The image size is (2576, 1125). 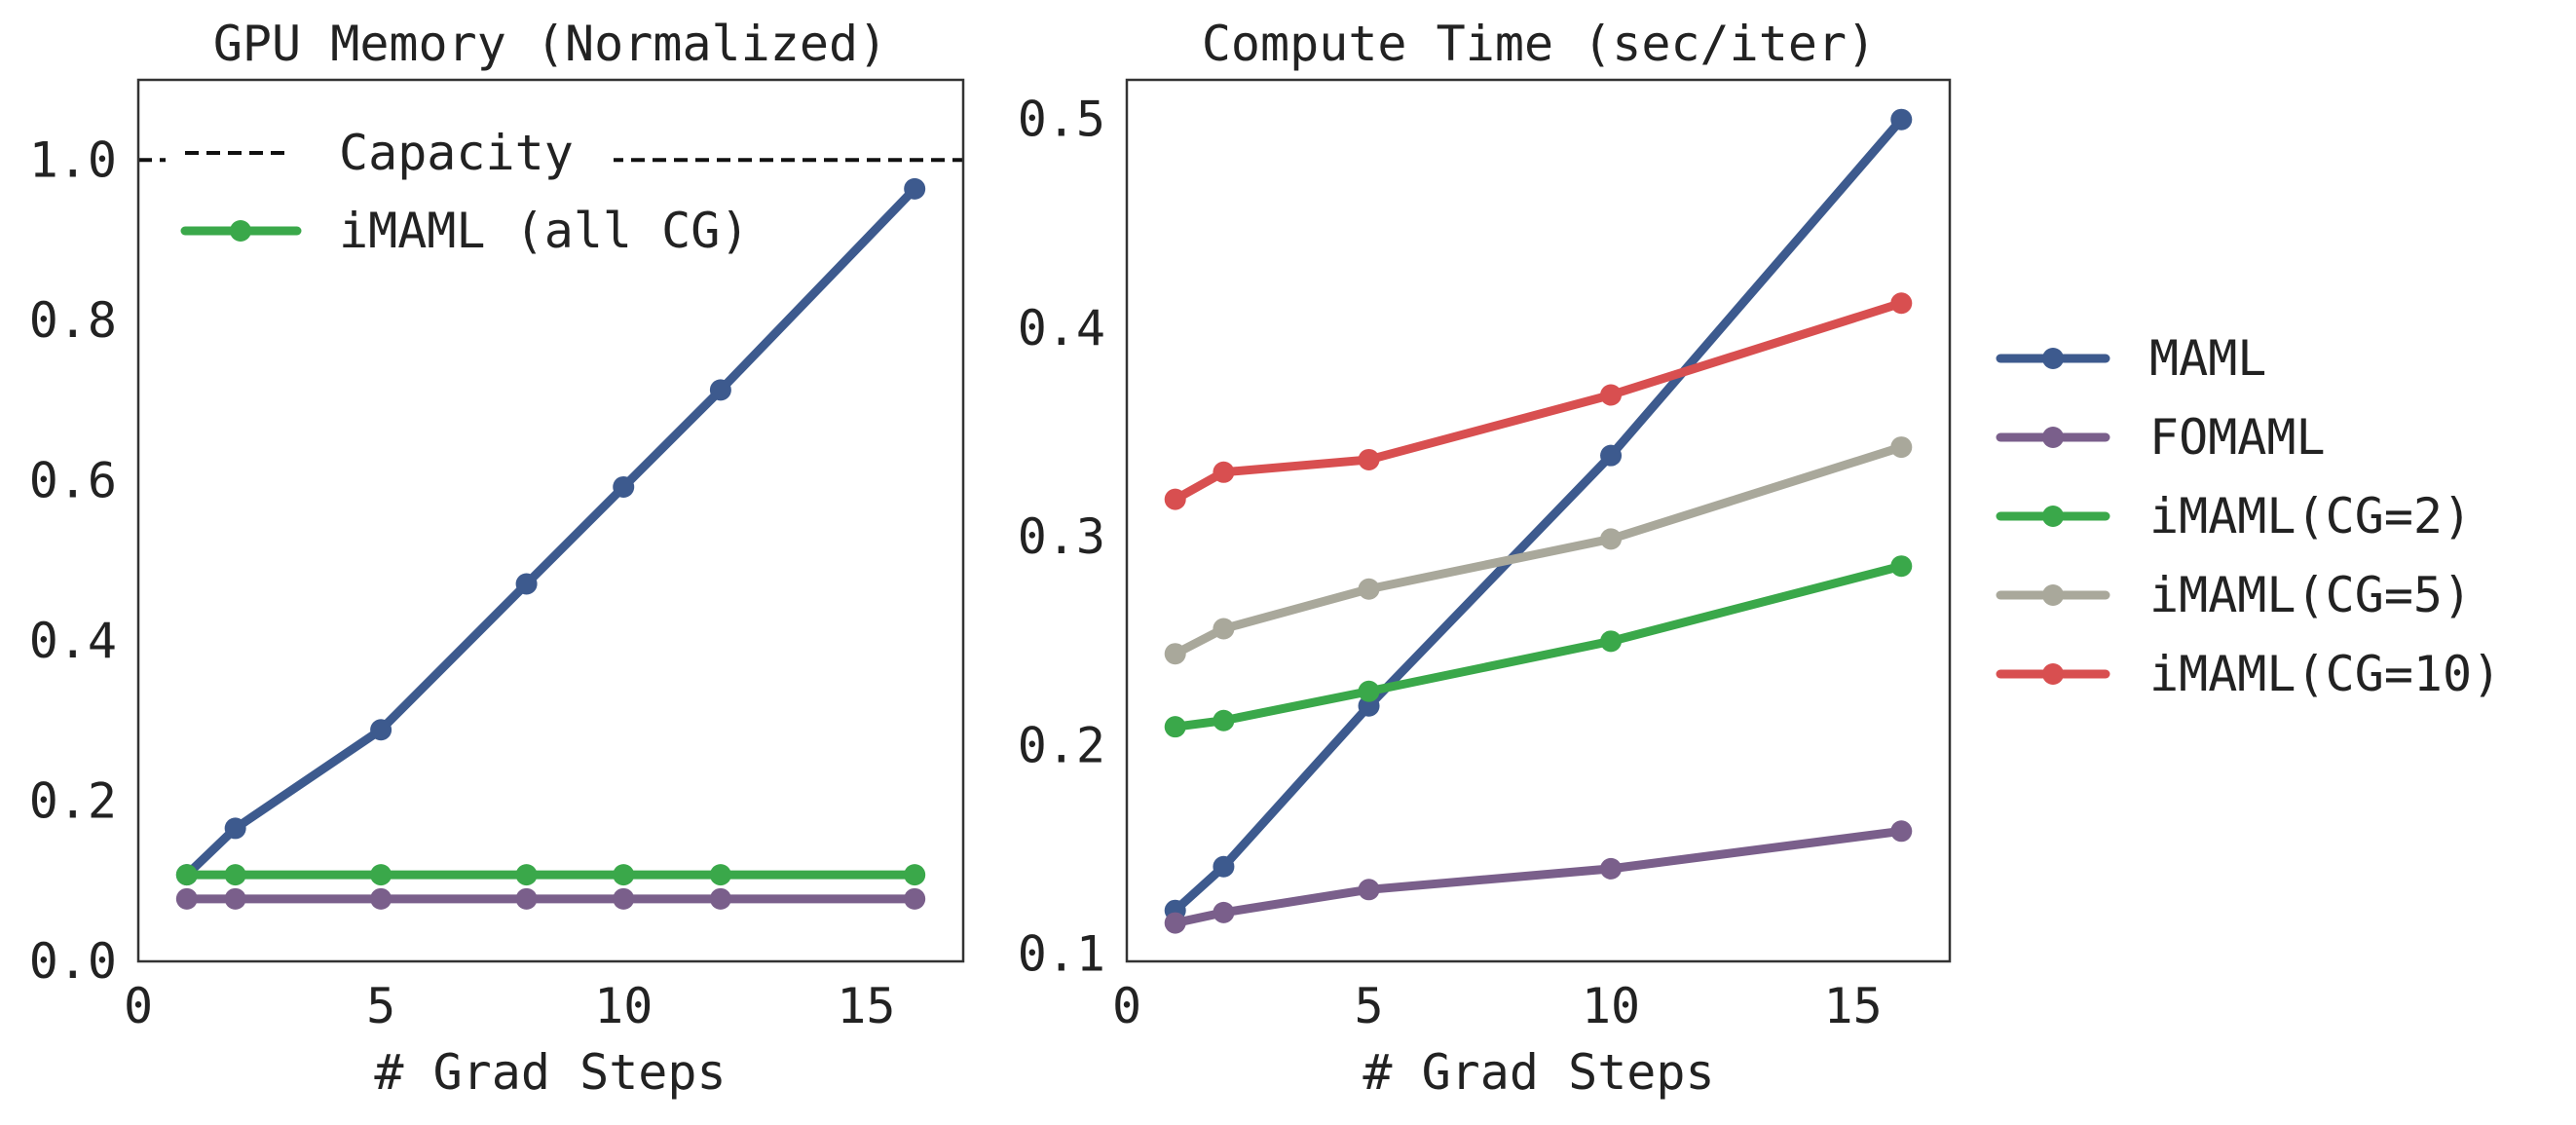 I want to click on y-tick-label: 0.5, so click(x=1061, y=120).